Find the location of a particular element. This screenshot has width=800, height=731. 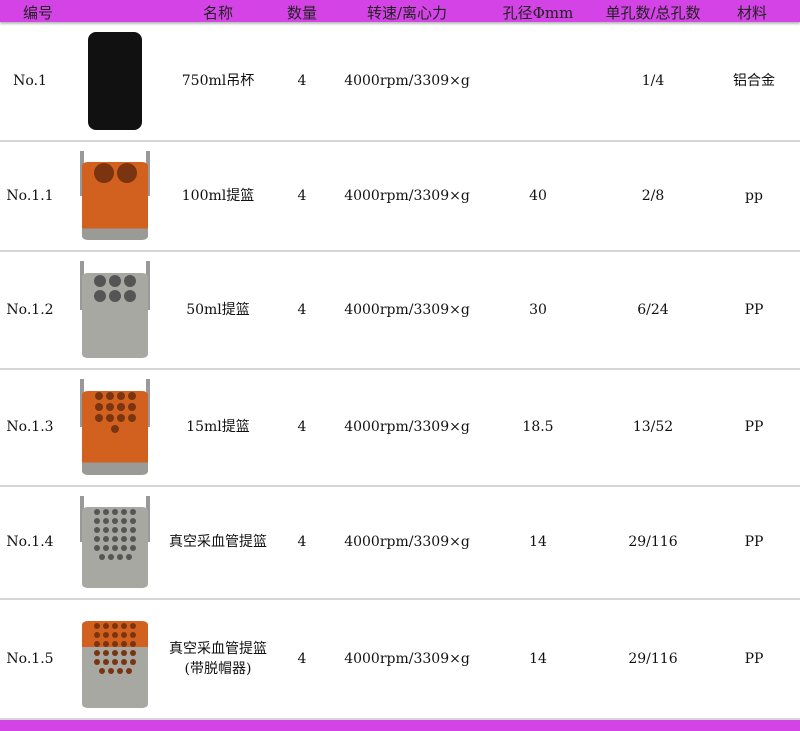

row-id: No.1.4 is located at coordinates (29, 542).